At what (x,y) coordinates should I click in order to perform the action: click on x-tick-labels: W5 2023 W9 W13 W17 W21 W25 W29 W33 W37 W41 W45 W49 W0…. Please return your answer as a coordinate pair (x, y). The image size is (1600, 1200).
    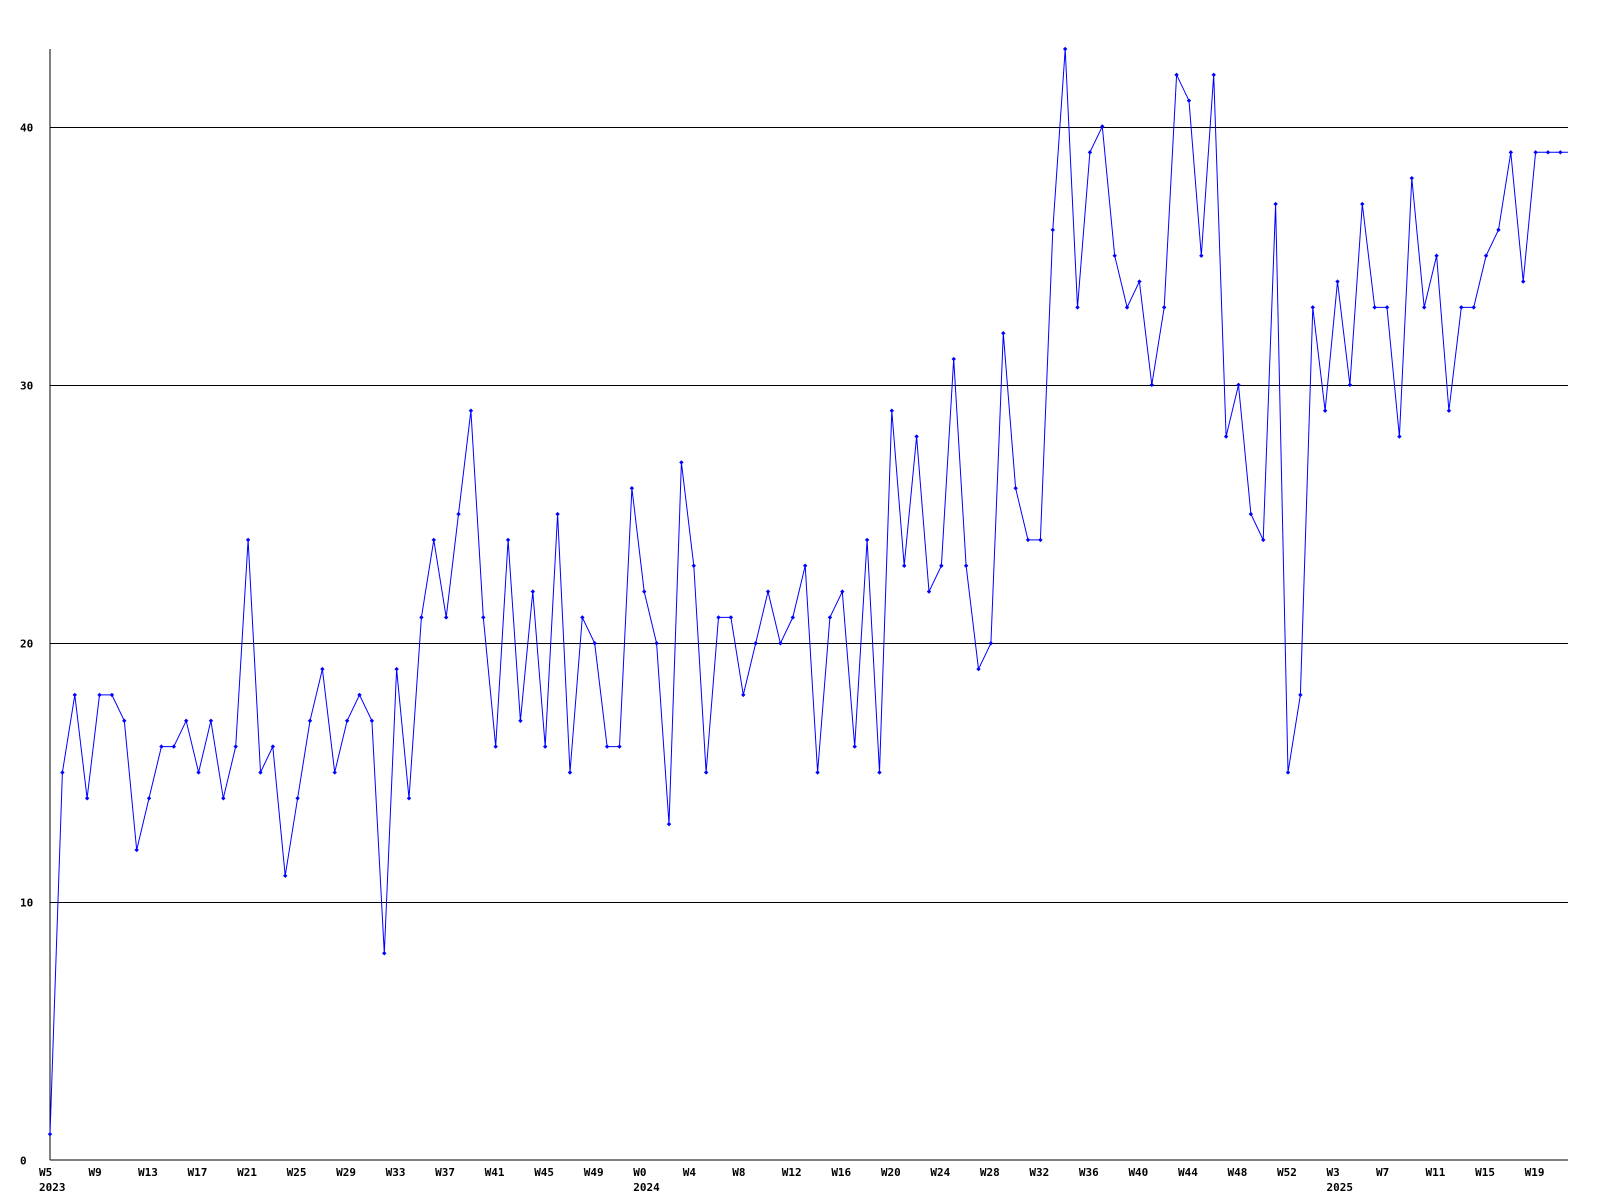
    Looking at the image, I should click on (791, 1180).